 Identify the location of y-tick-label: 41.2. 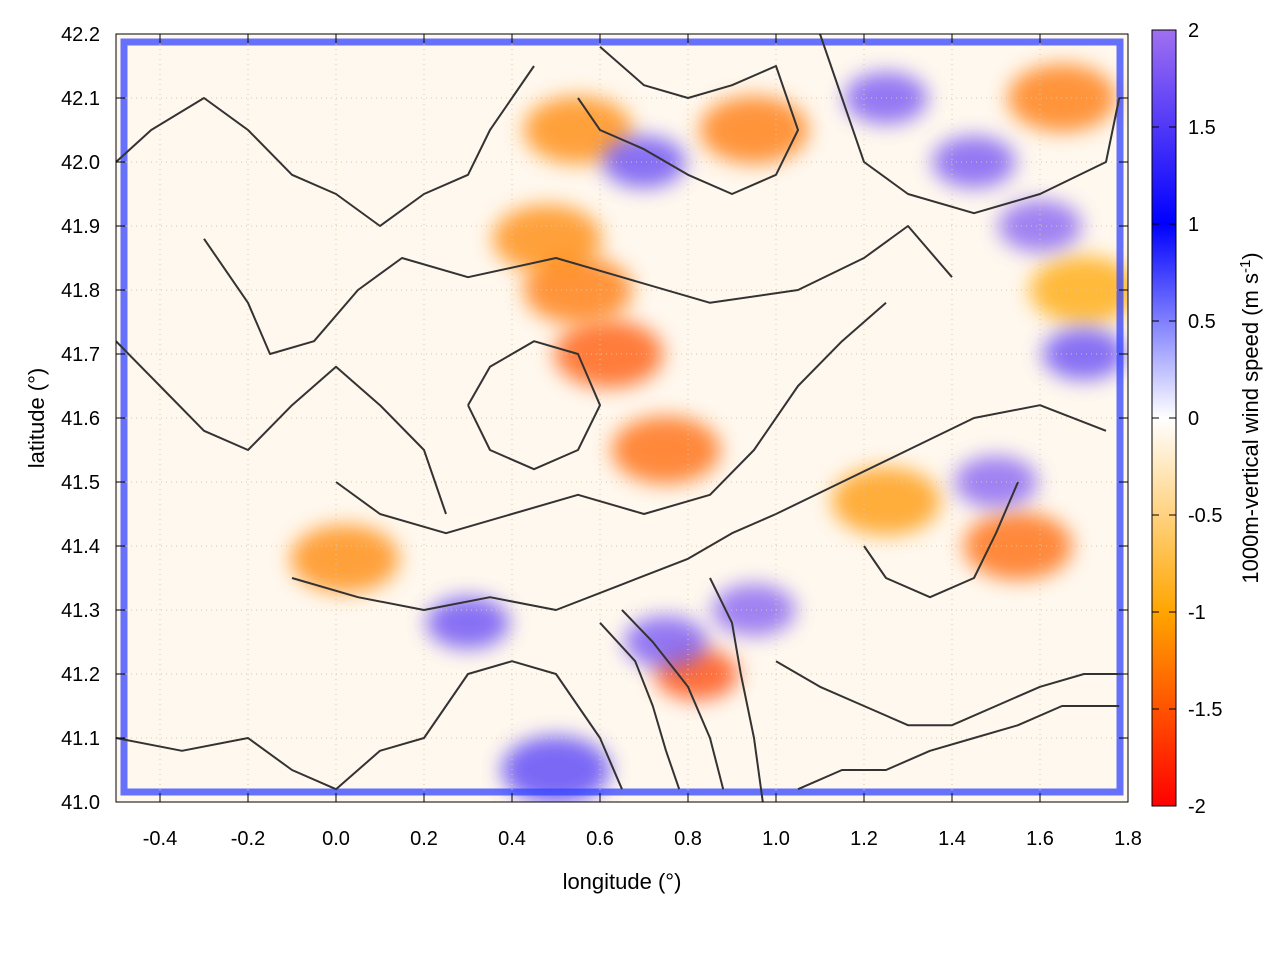
(80, 675).